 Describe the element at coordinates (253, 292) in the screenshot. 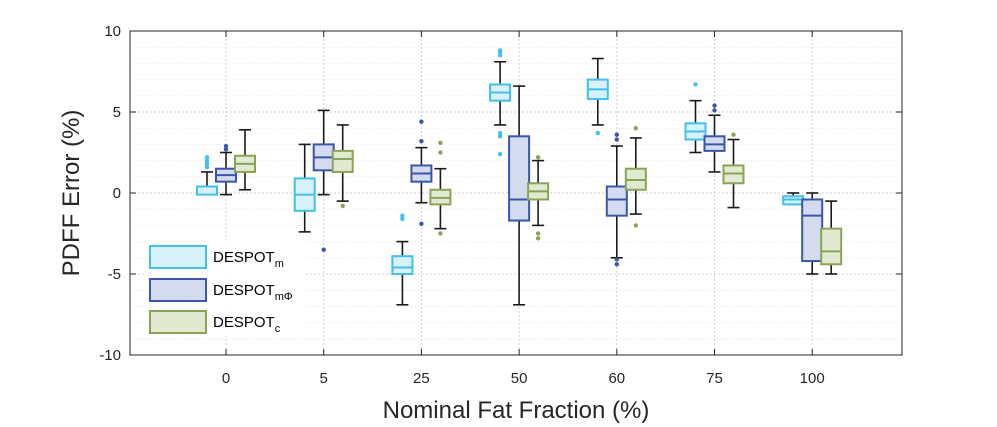

I see `legend-label-2: DESPOTmΦ` at that location.